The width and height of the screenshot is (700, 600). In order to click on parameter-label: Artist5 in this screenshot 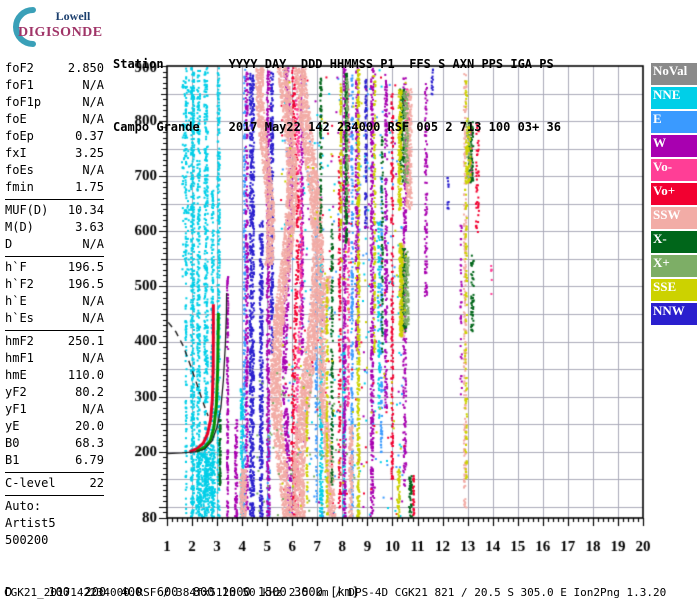, I will do `click(30, 523)`.